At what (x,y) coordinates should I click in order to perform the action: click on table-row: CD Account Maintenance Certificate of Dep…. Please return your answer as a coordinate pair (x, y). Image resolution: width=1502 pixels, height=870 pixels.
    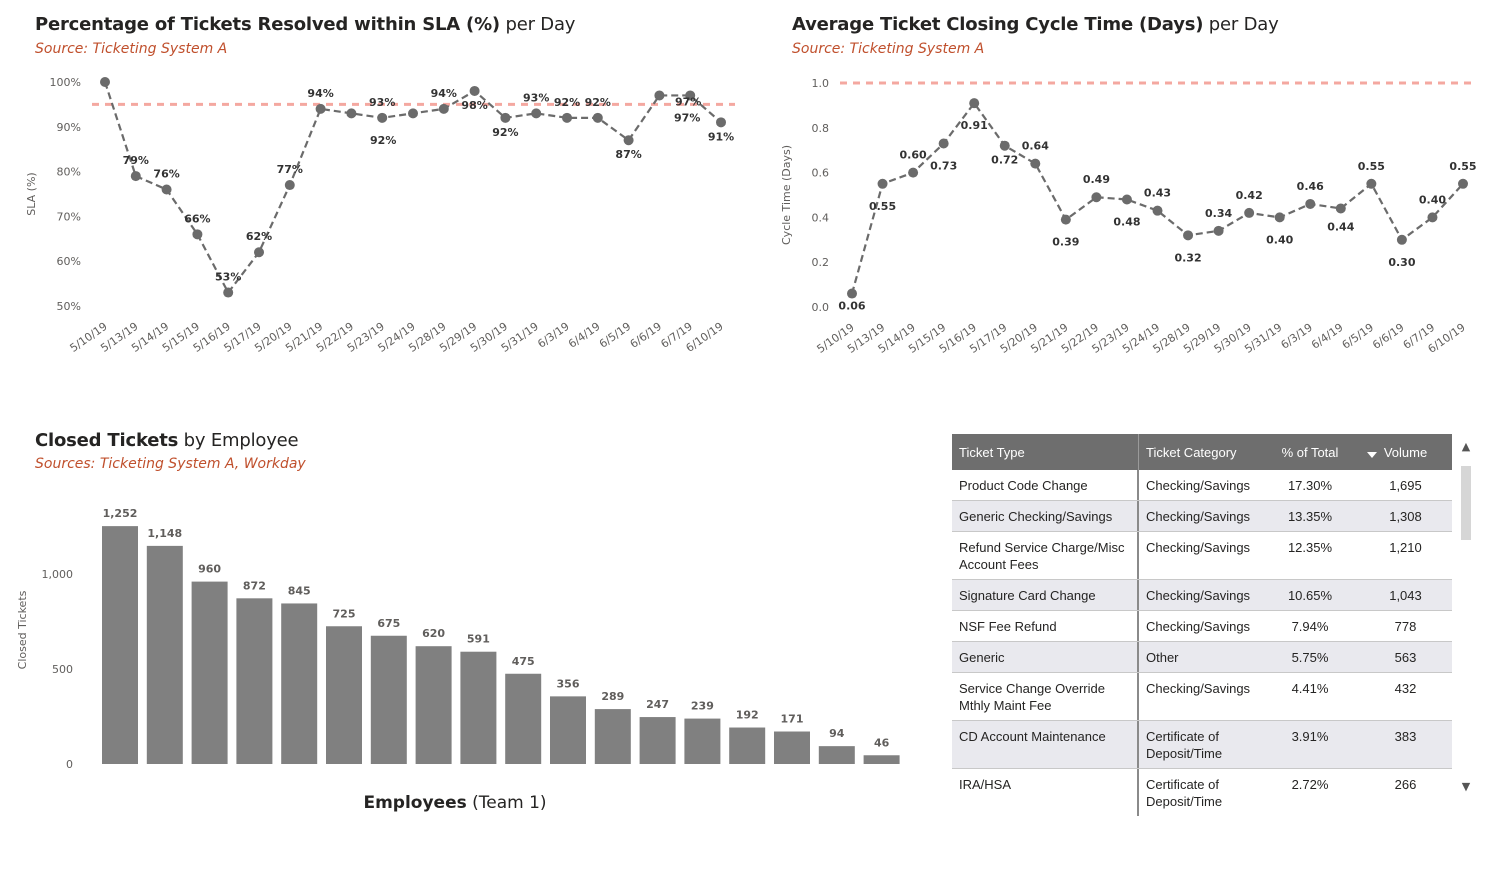
    Looking at the image, I should click on (1202, 745).